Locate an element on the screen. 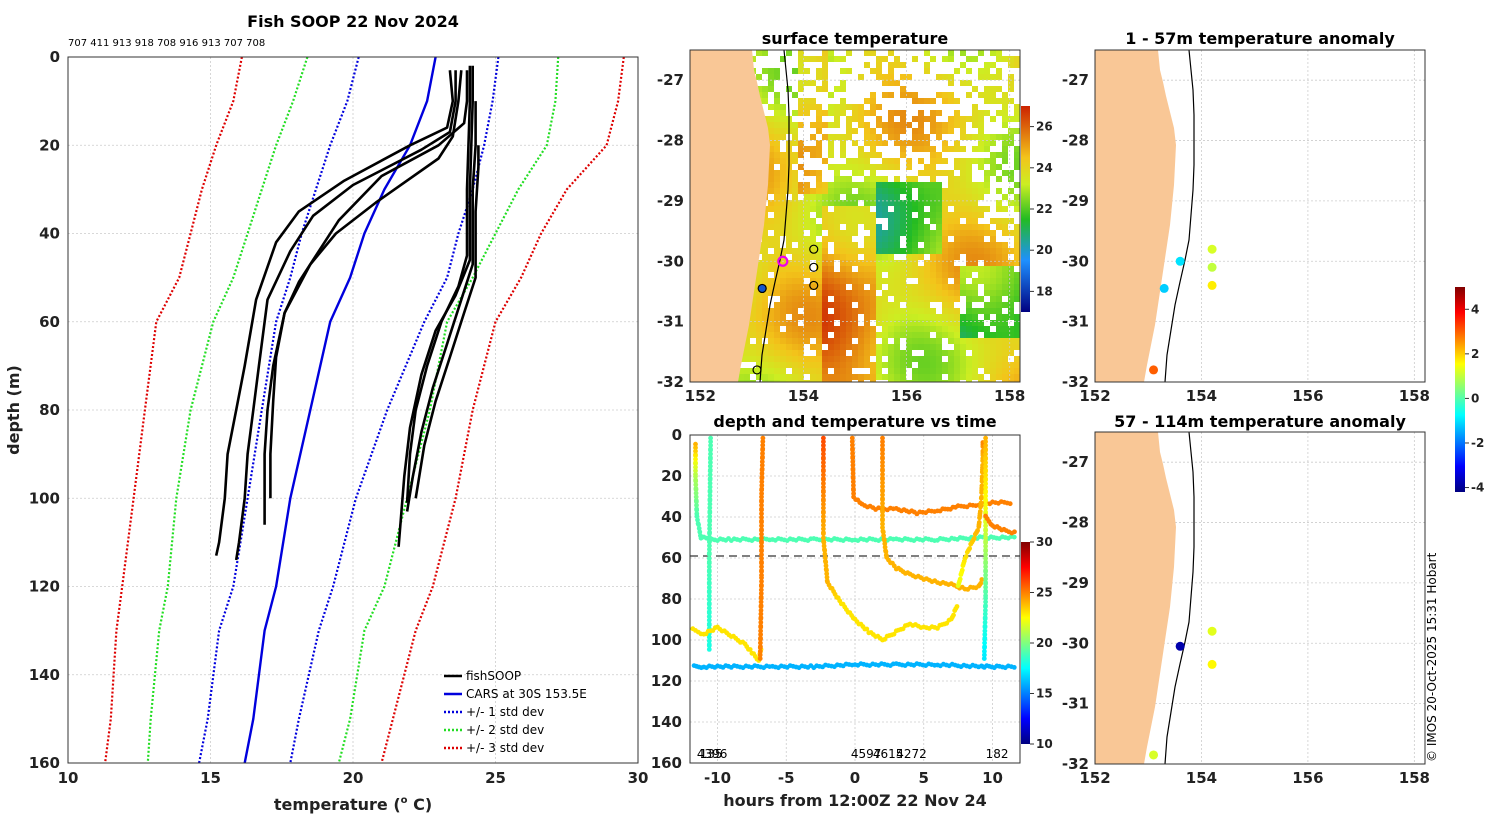 The height and width of the screenshot is (820, 1500). anomaly2-axes-box is located at coordinates (1260, 598).